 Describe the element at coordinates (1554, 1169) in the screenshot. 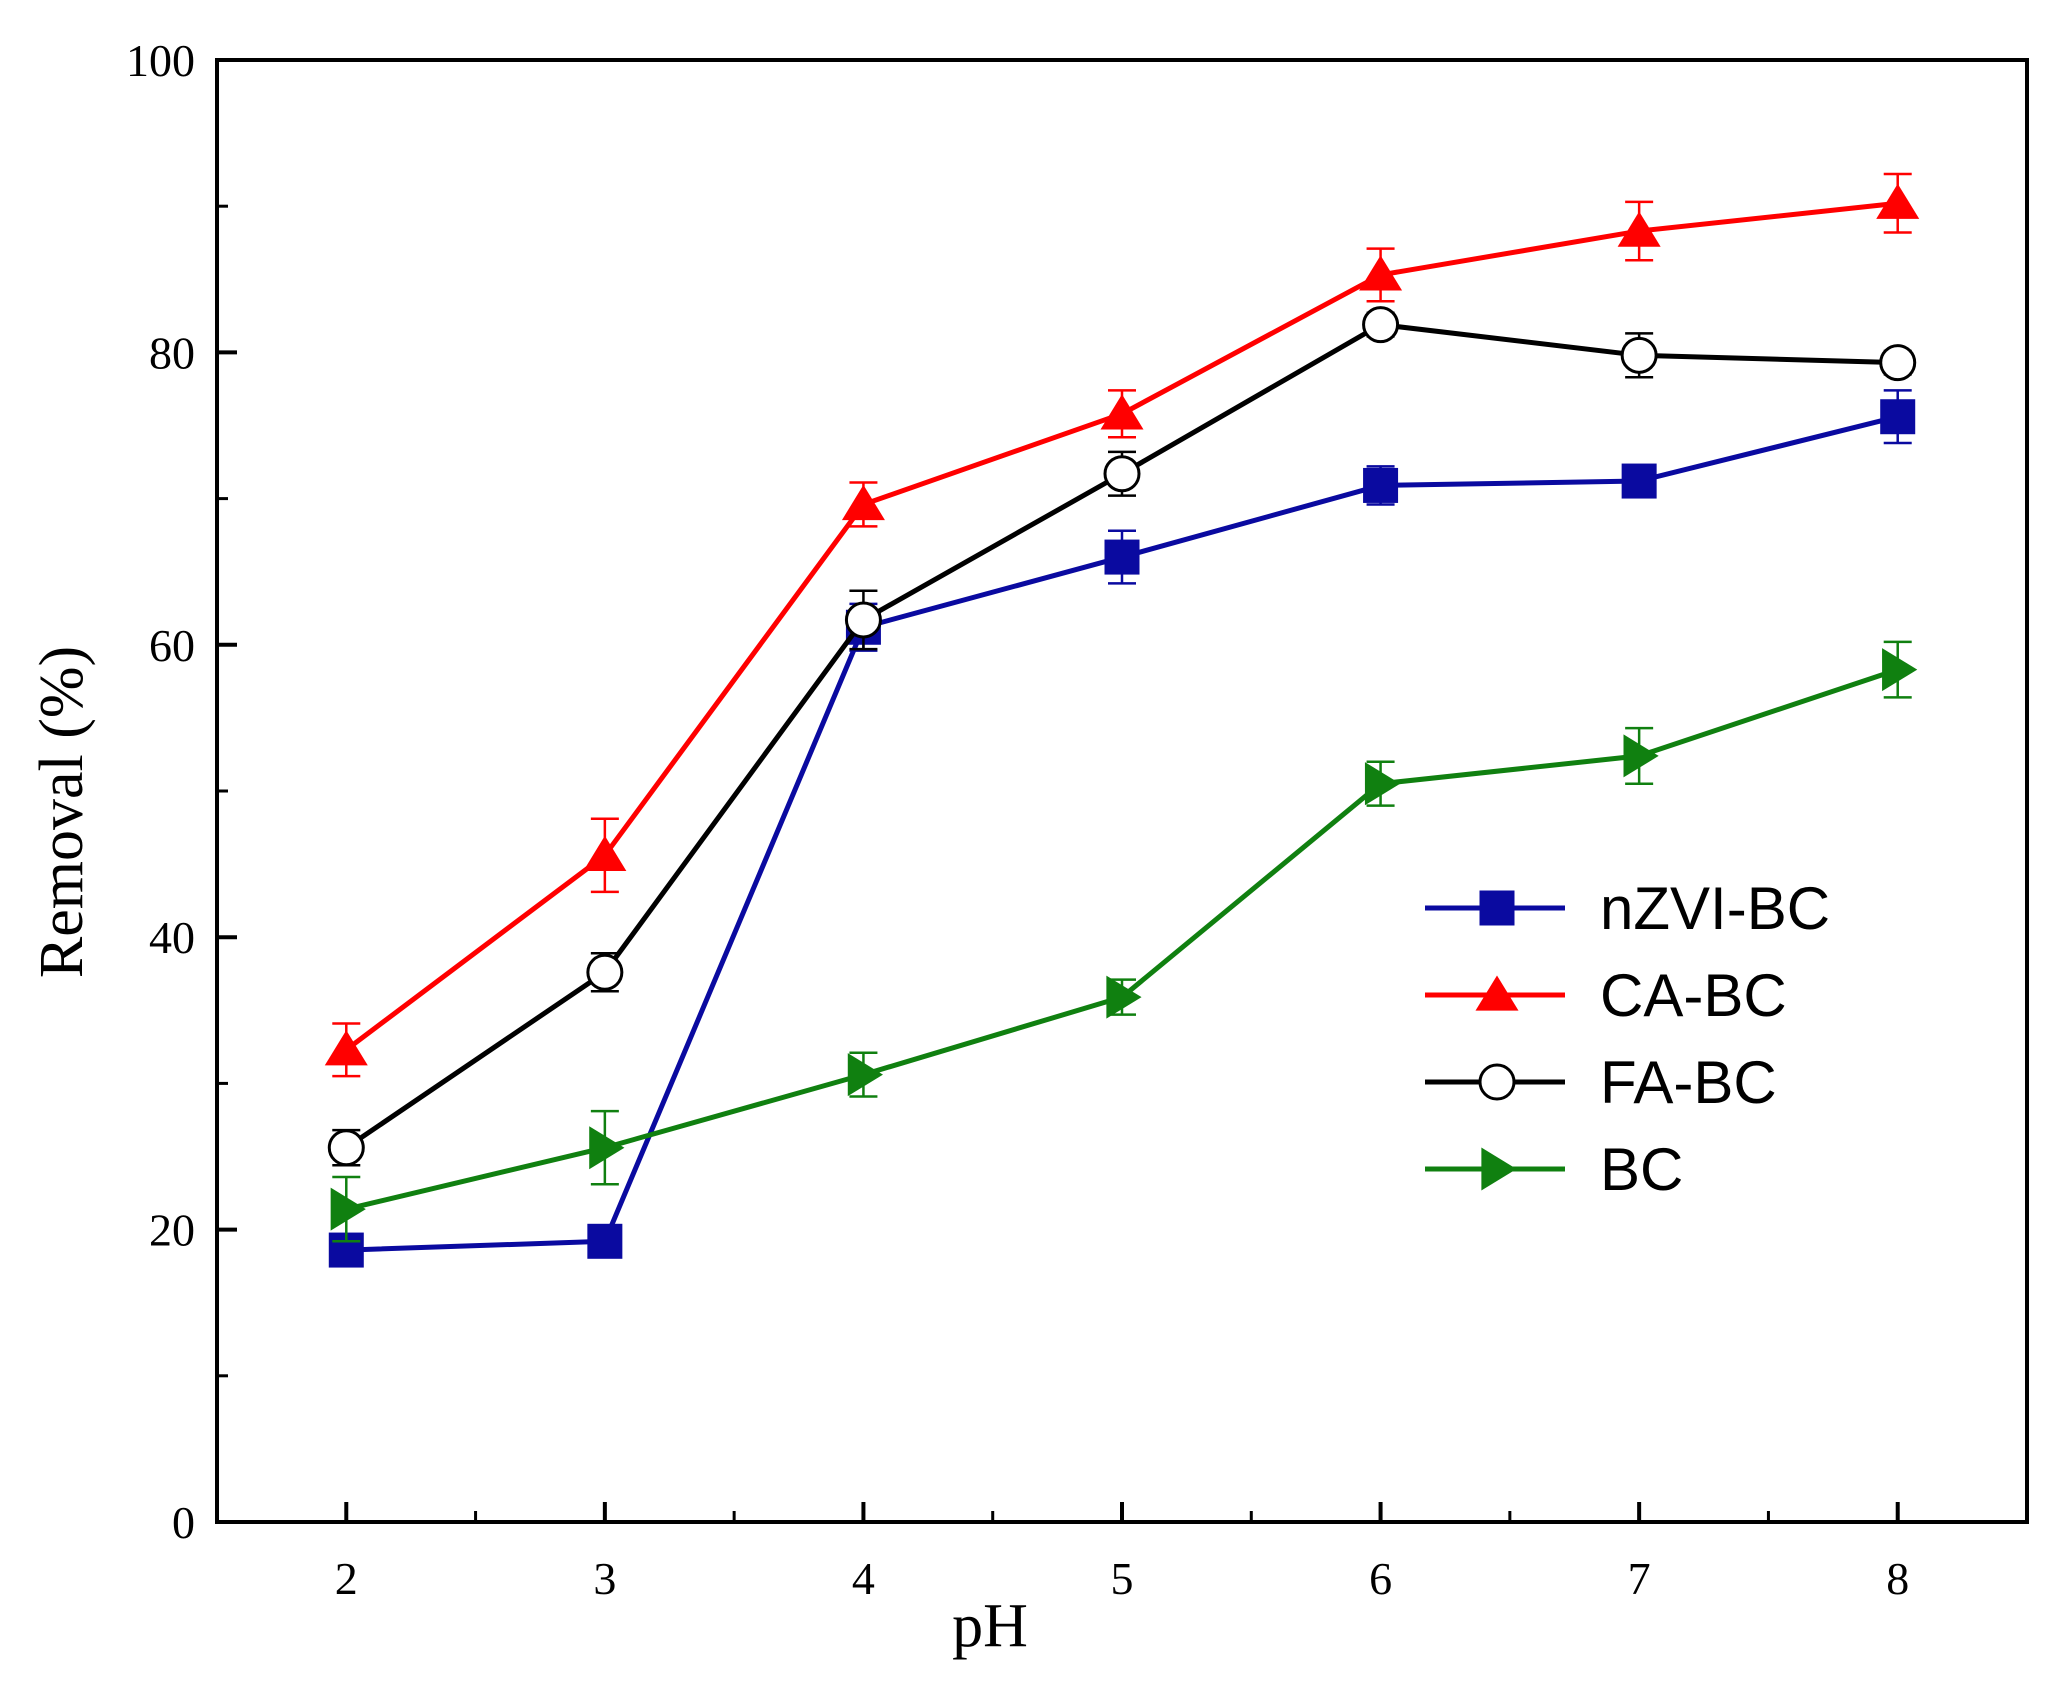

I see `legend-item: BC` at that location.